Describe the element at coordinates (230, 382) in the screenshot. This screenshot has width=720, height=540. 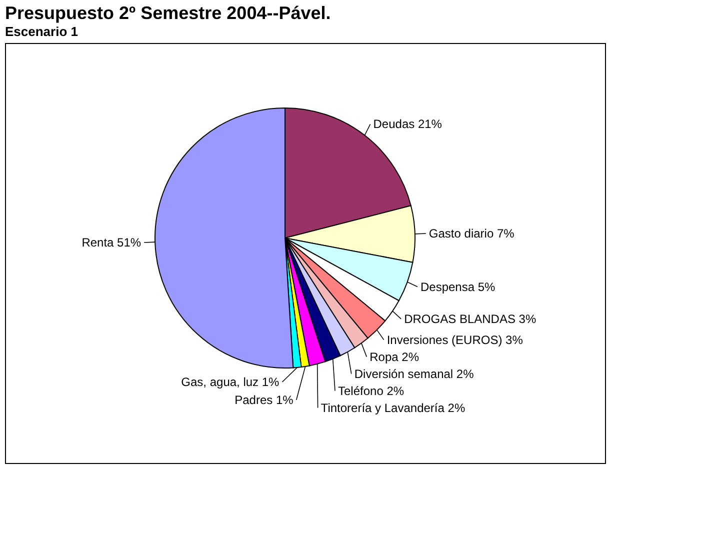
I see `slice-label: Gas, agua, luz 1%` at that location.